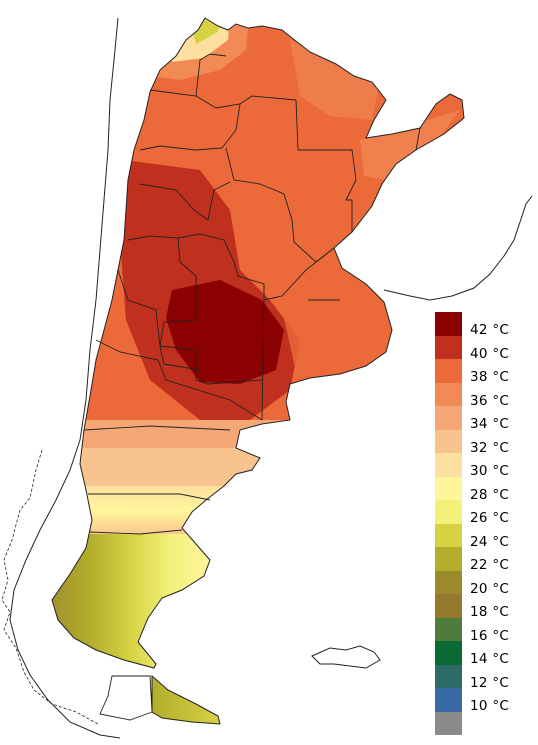 The height and width of the screenshot is (745, 538). Describe the element at coordinates (490, 706) in the screenshot. I see `legend-label: 10 °C` at that location.